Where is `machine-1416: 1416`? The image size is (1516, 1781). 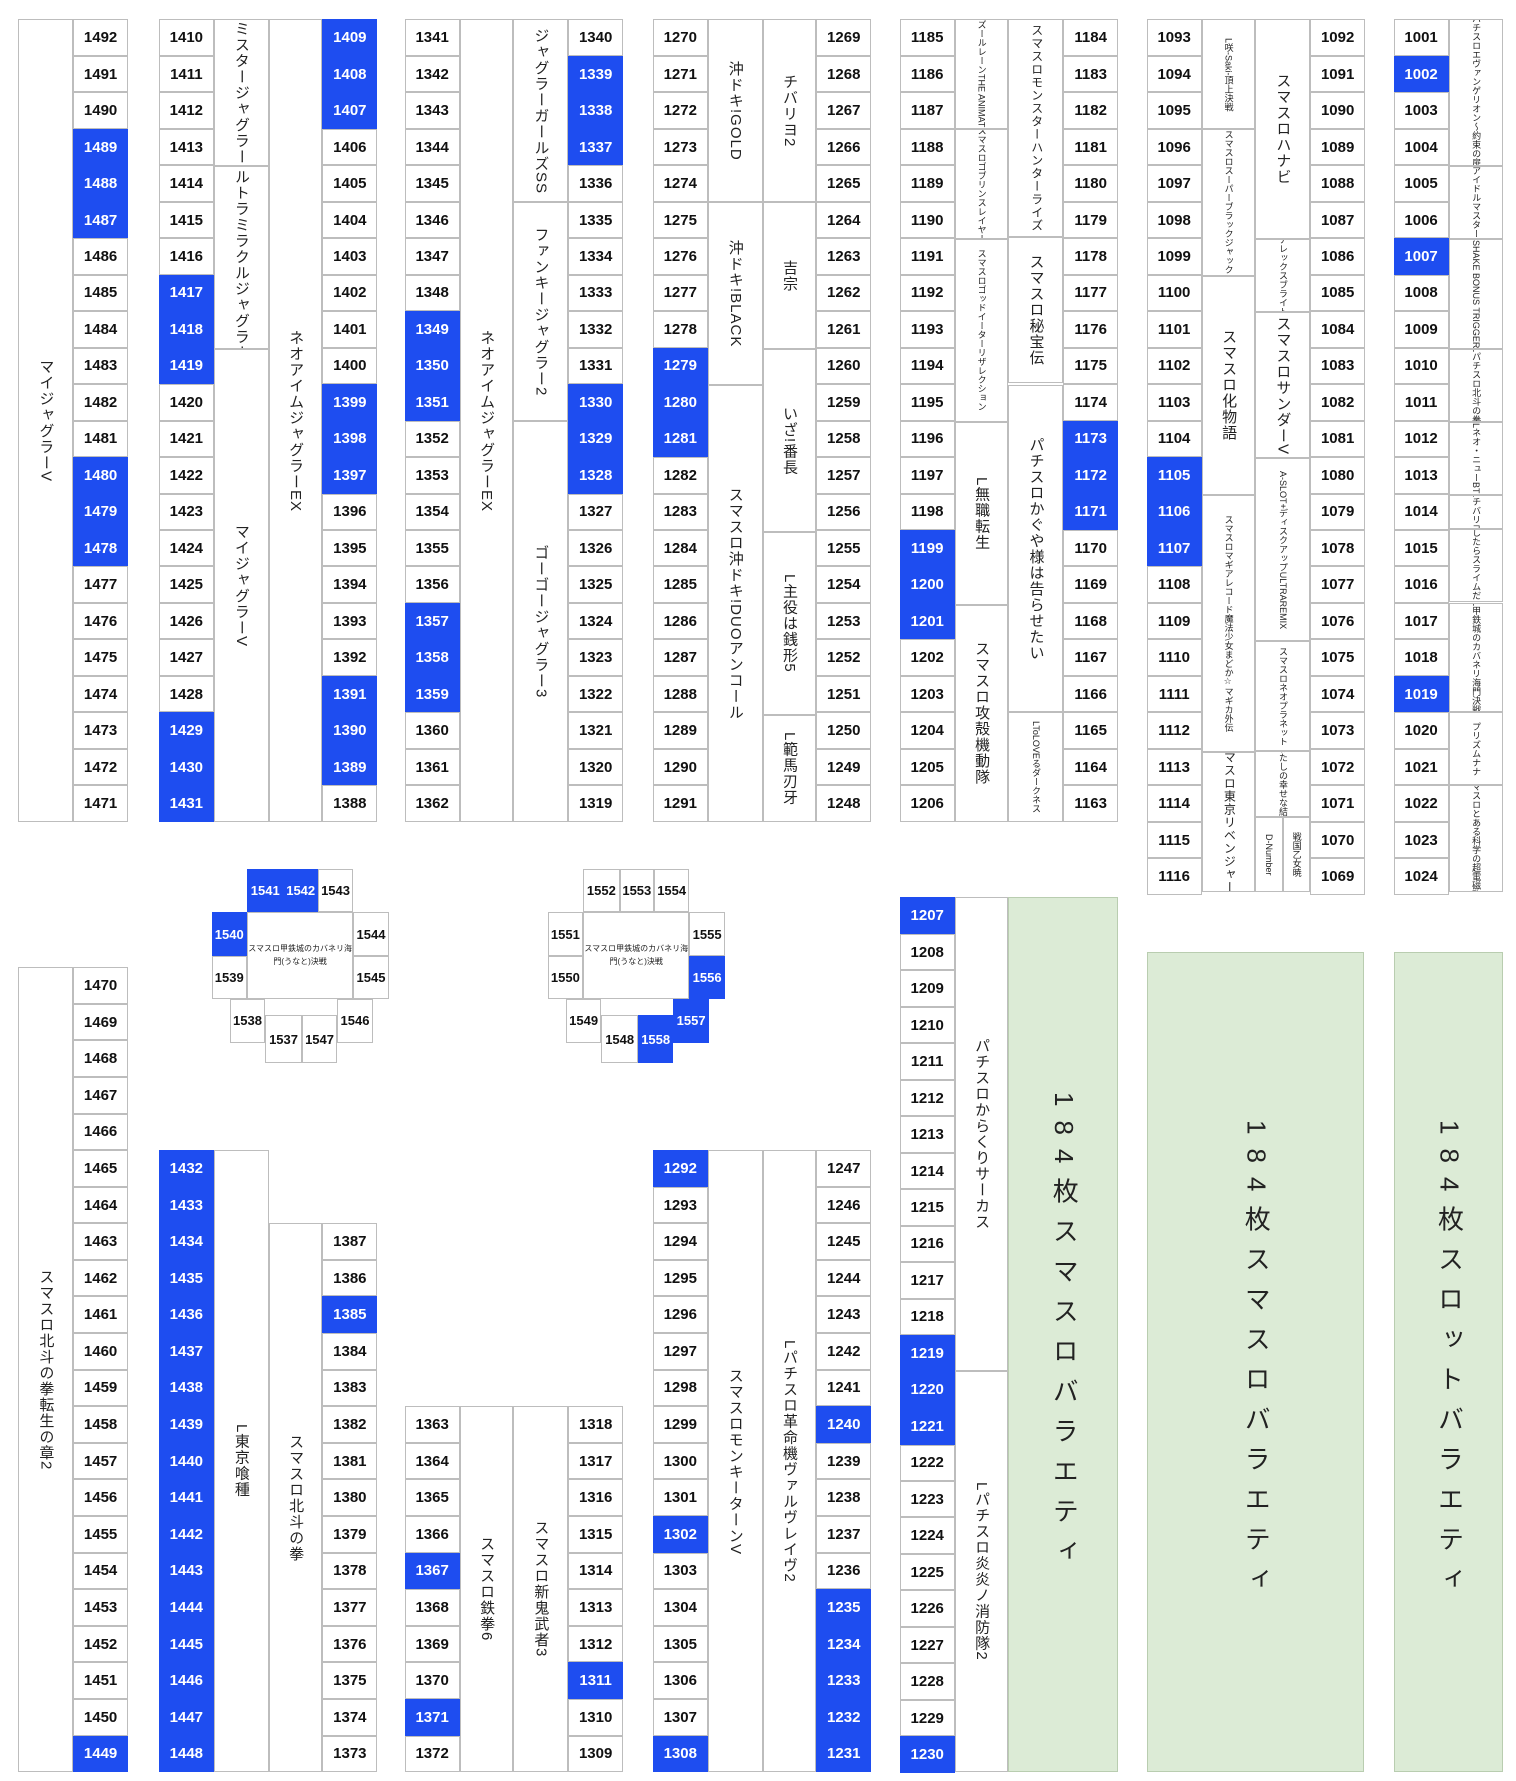 machine-1416: 1416 is located at coordinates (186, 256).